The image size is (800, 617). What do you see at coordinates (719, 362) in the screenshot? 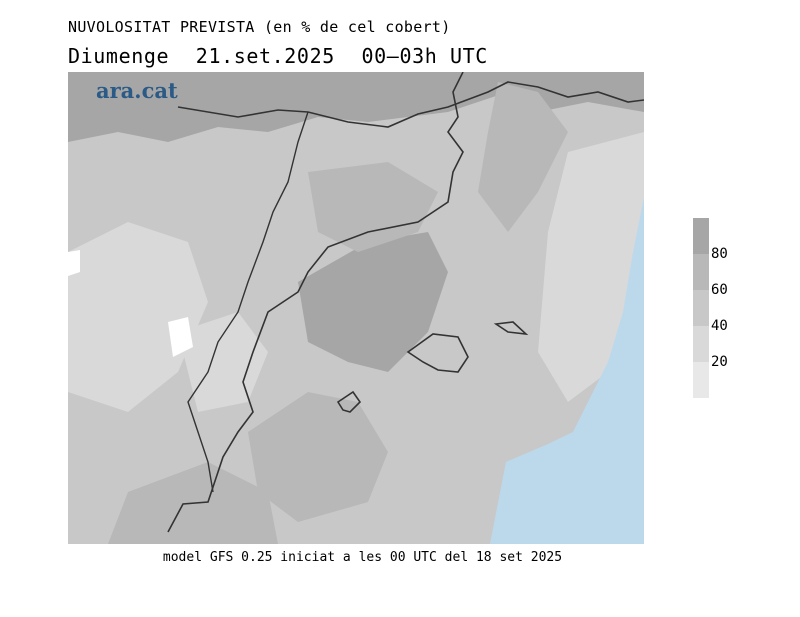
I see `legend-tick-20: 20` at bounding box center [719, 362].